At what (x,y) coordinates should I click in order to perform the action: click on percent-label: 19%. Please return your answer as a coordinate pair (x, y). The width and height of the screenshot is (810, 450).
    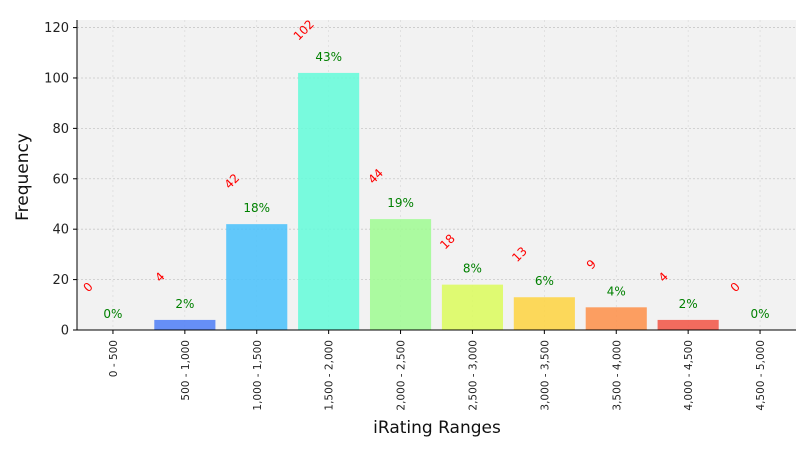
    Looking at the image, I should click on (400, 203).